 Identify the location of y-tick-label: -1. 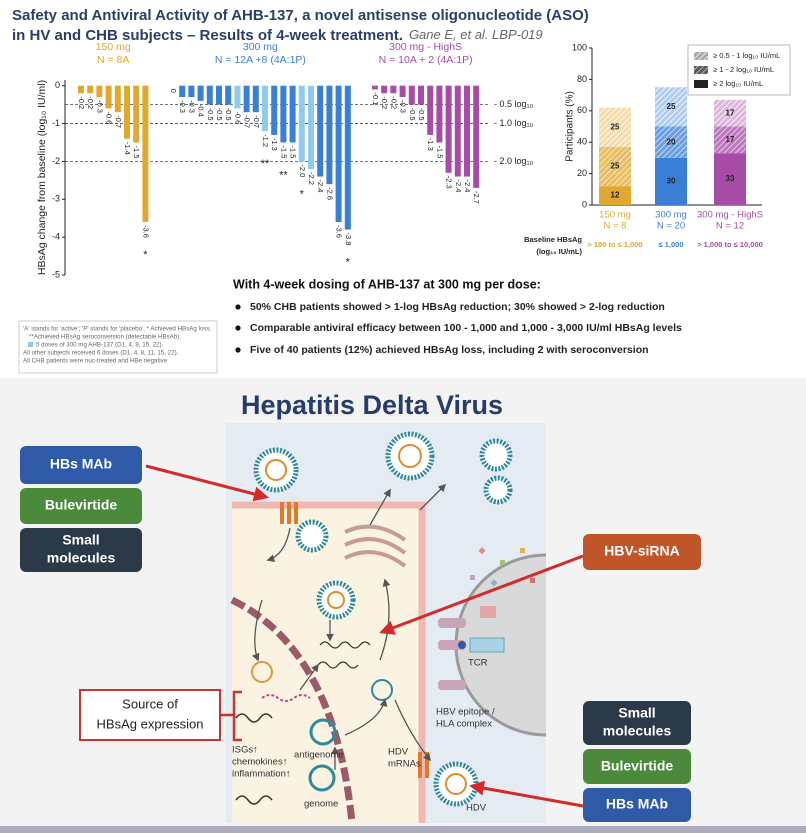
(56, 123).